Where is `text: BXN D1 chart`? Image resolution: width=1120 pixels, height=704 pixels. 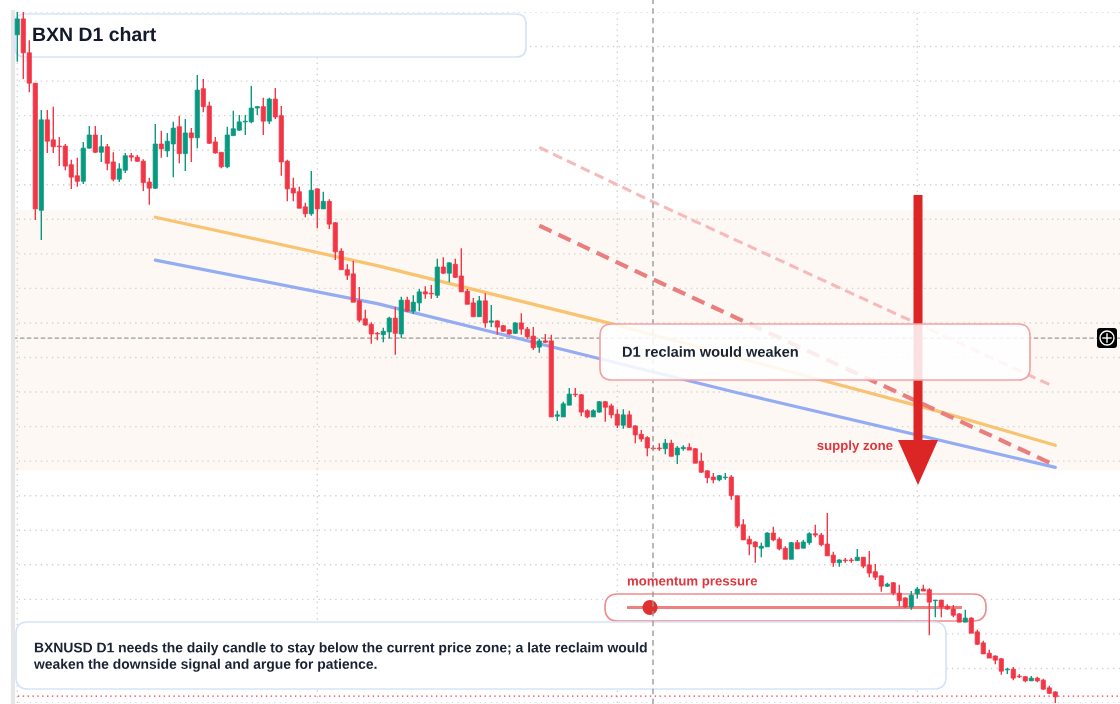 text: BXN D1 chart is located at coordinates (95, 34).